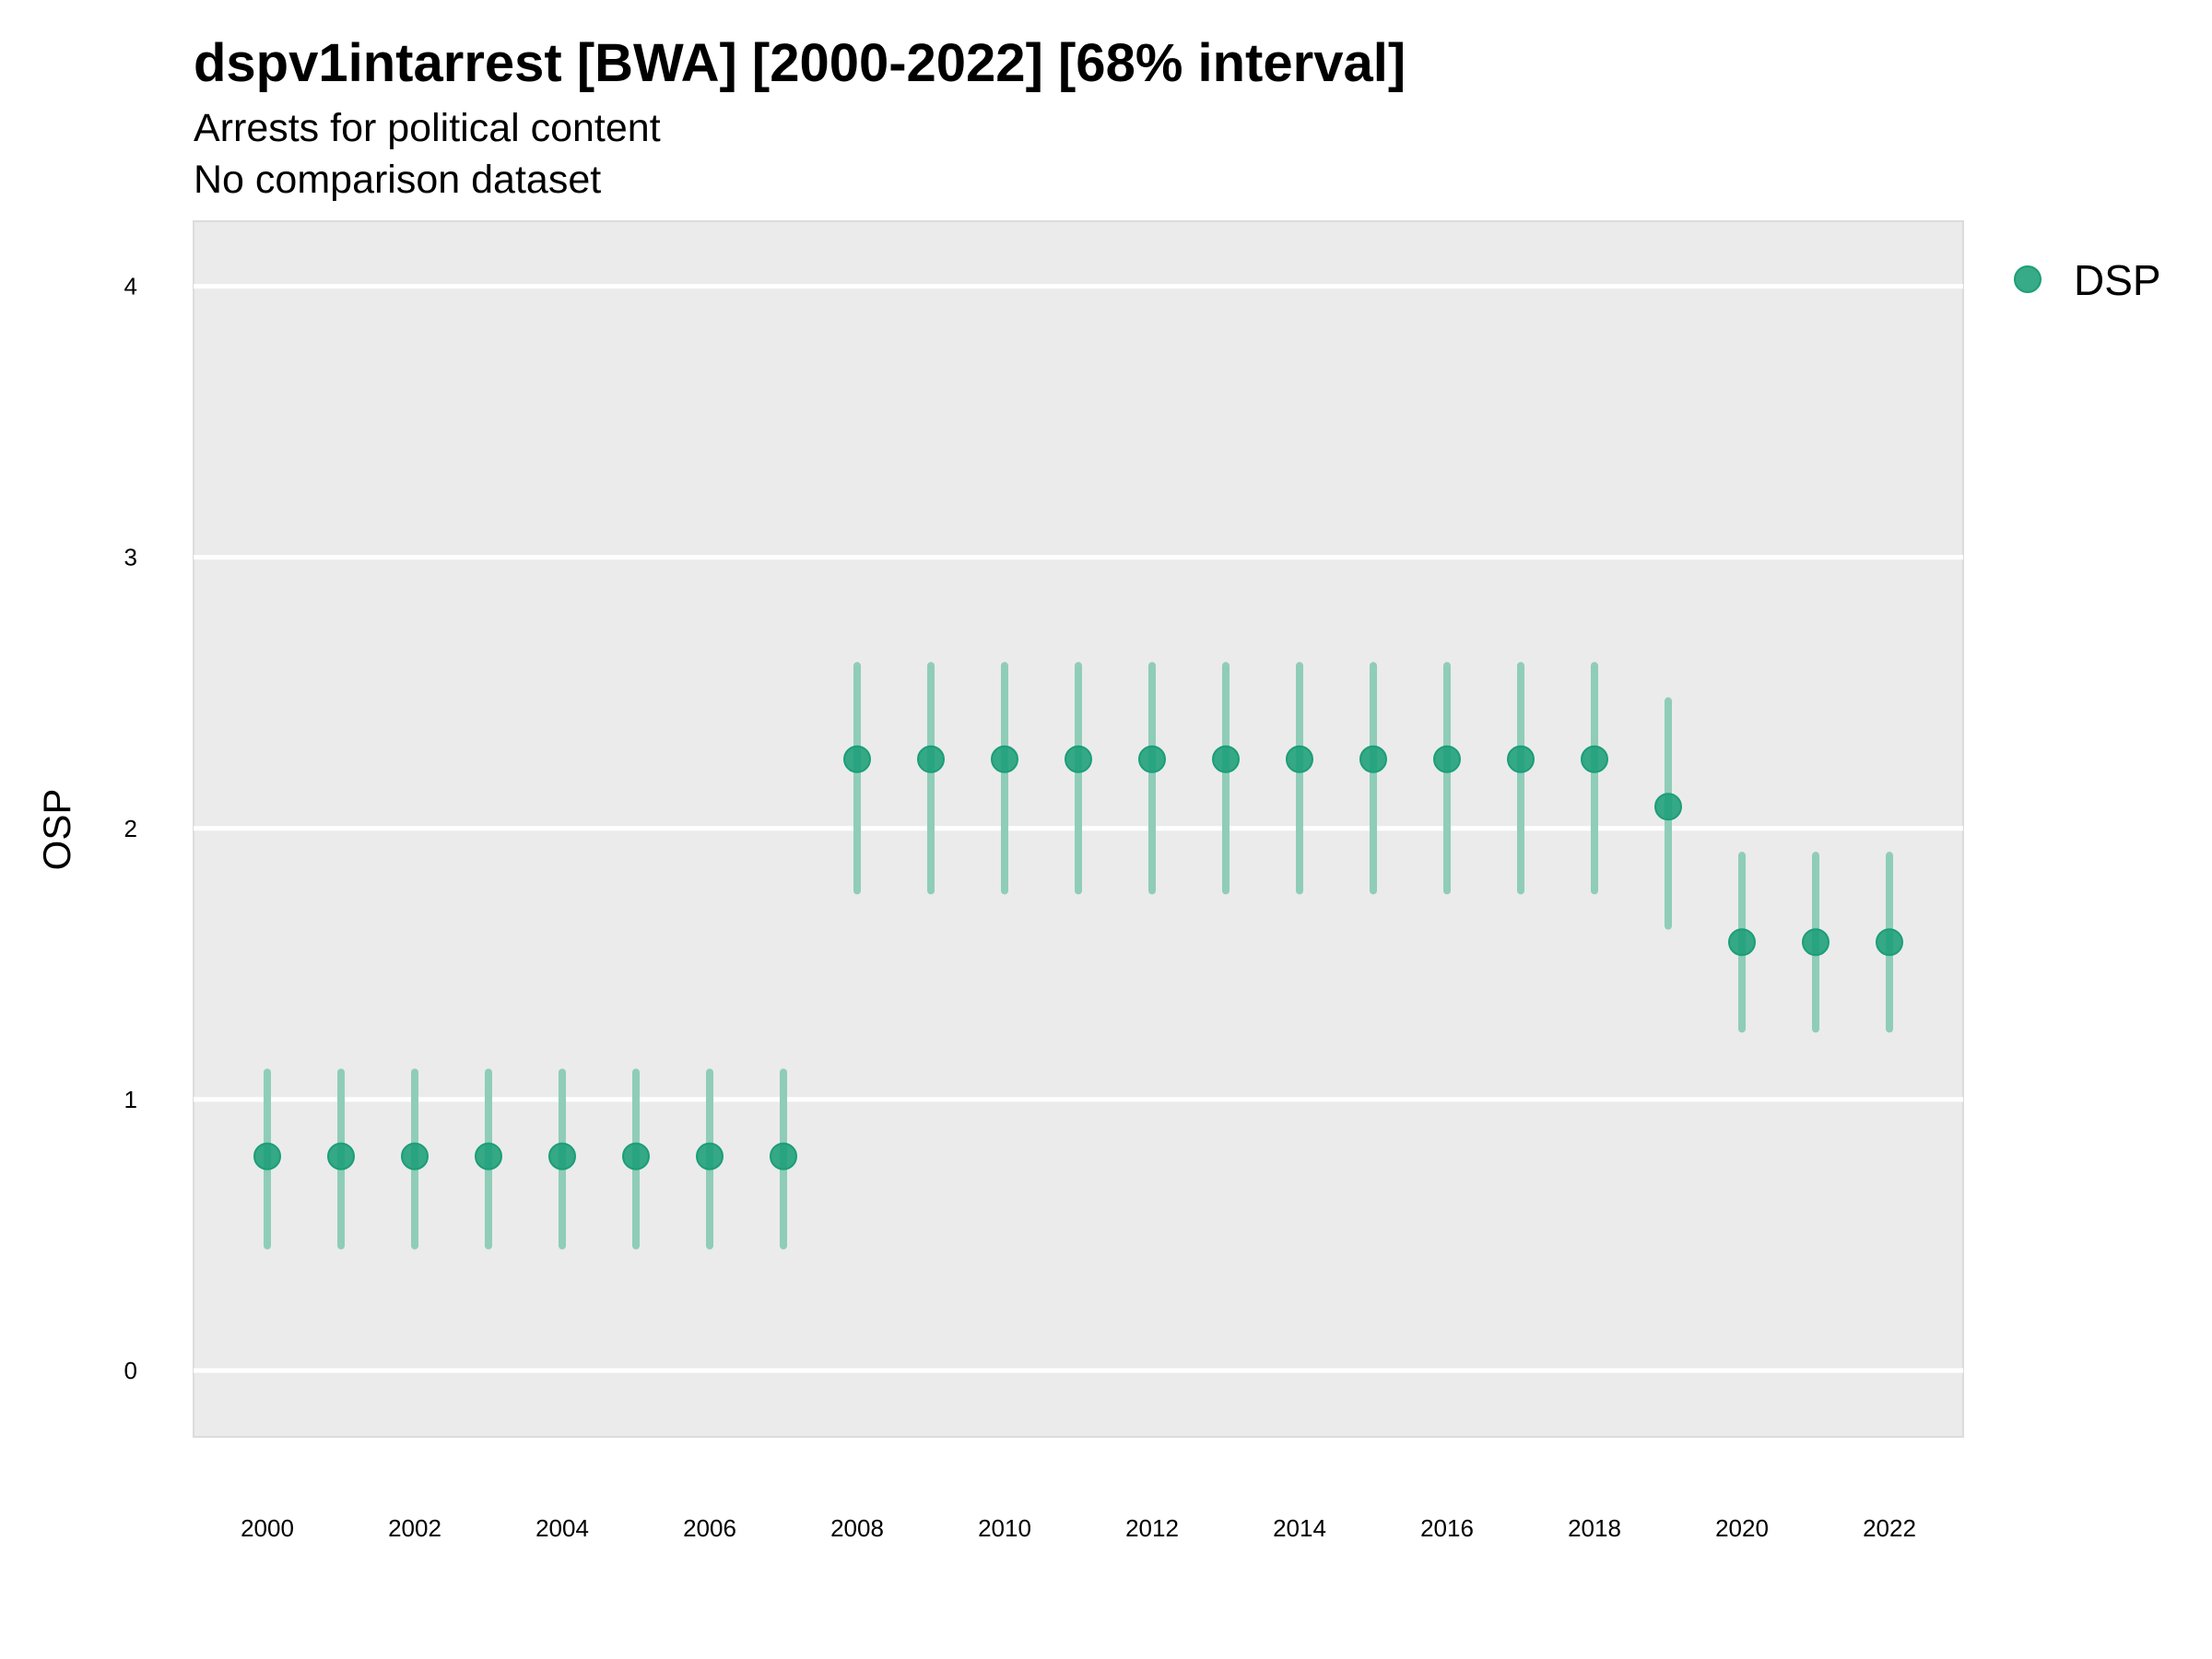 The image size is (2212, 1659). I want to click on x-tick-label: 2018, so click(1594, 1528).